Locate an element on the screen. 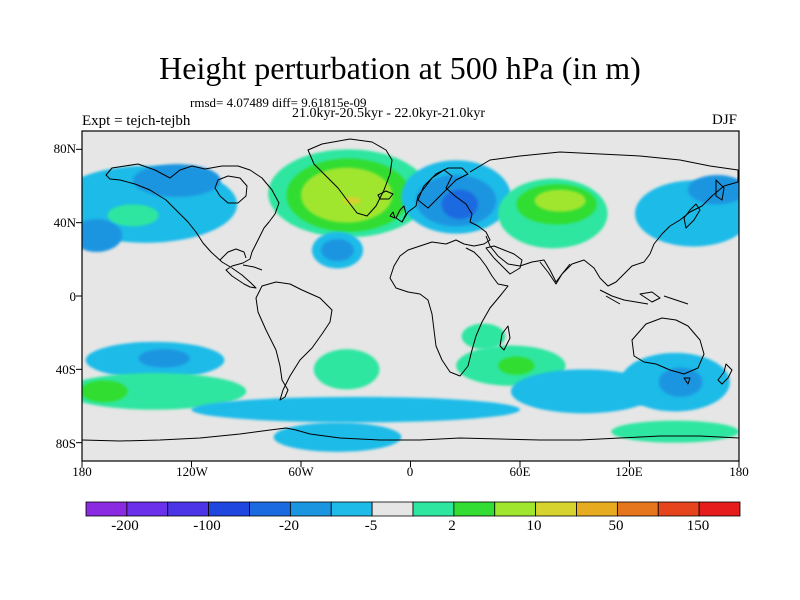 The height and width of the screenshot is (600, 800). coast-antarctica is located at coordinates (410, 434).